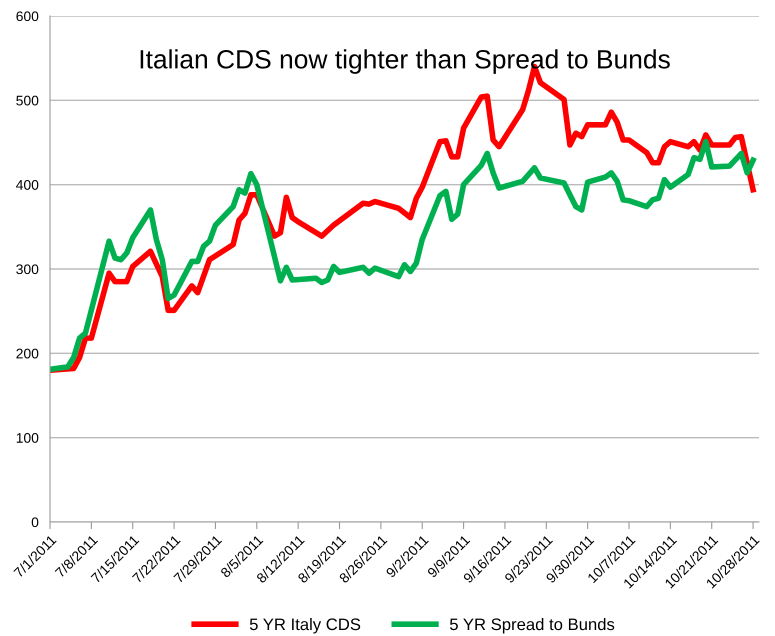 The image size is (775, 636). Describe the element at coordinates (532, 626) in the screenshot. I see `legend-label: 5 YR Spread to Bunds` at that location.